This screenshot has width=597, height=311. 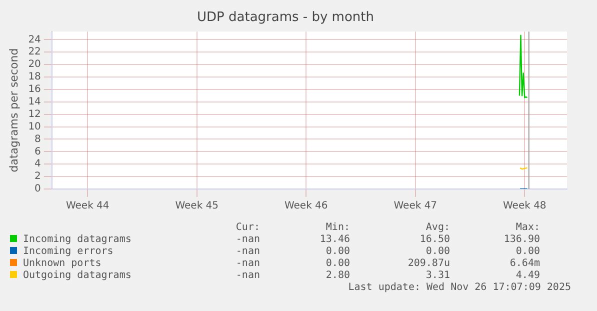 I want to click on y-tick-label: 16, so click(x=34, y=90).